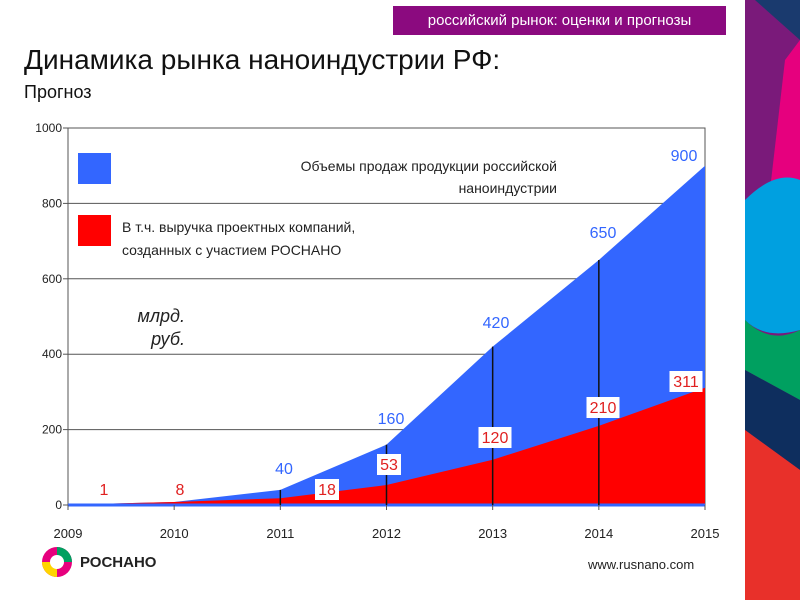 The height and width of the screenshot is (600, 800). I want to click on blue-data-label: 900, so click(684, 156).